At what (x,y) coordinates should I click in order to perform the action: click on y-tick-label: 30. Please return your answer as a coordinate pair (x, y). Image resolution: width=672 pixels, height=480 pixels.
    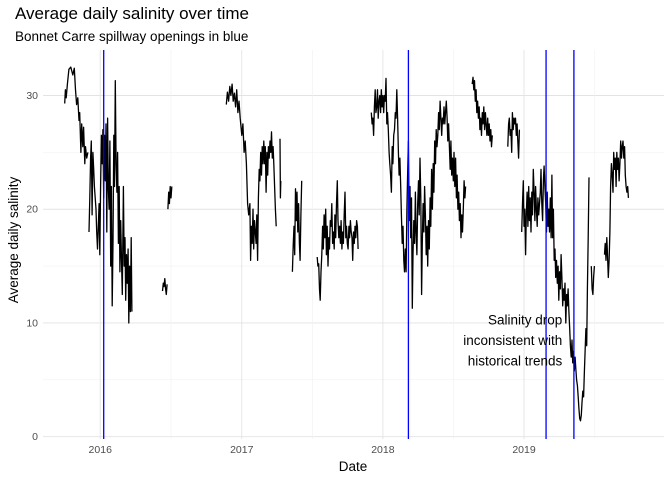
    Looking at the image, I should click on (32, 96).